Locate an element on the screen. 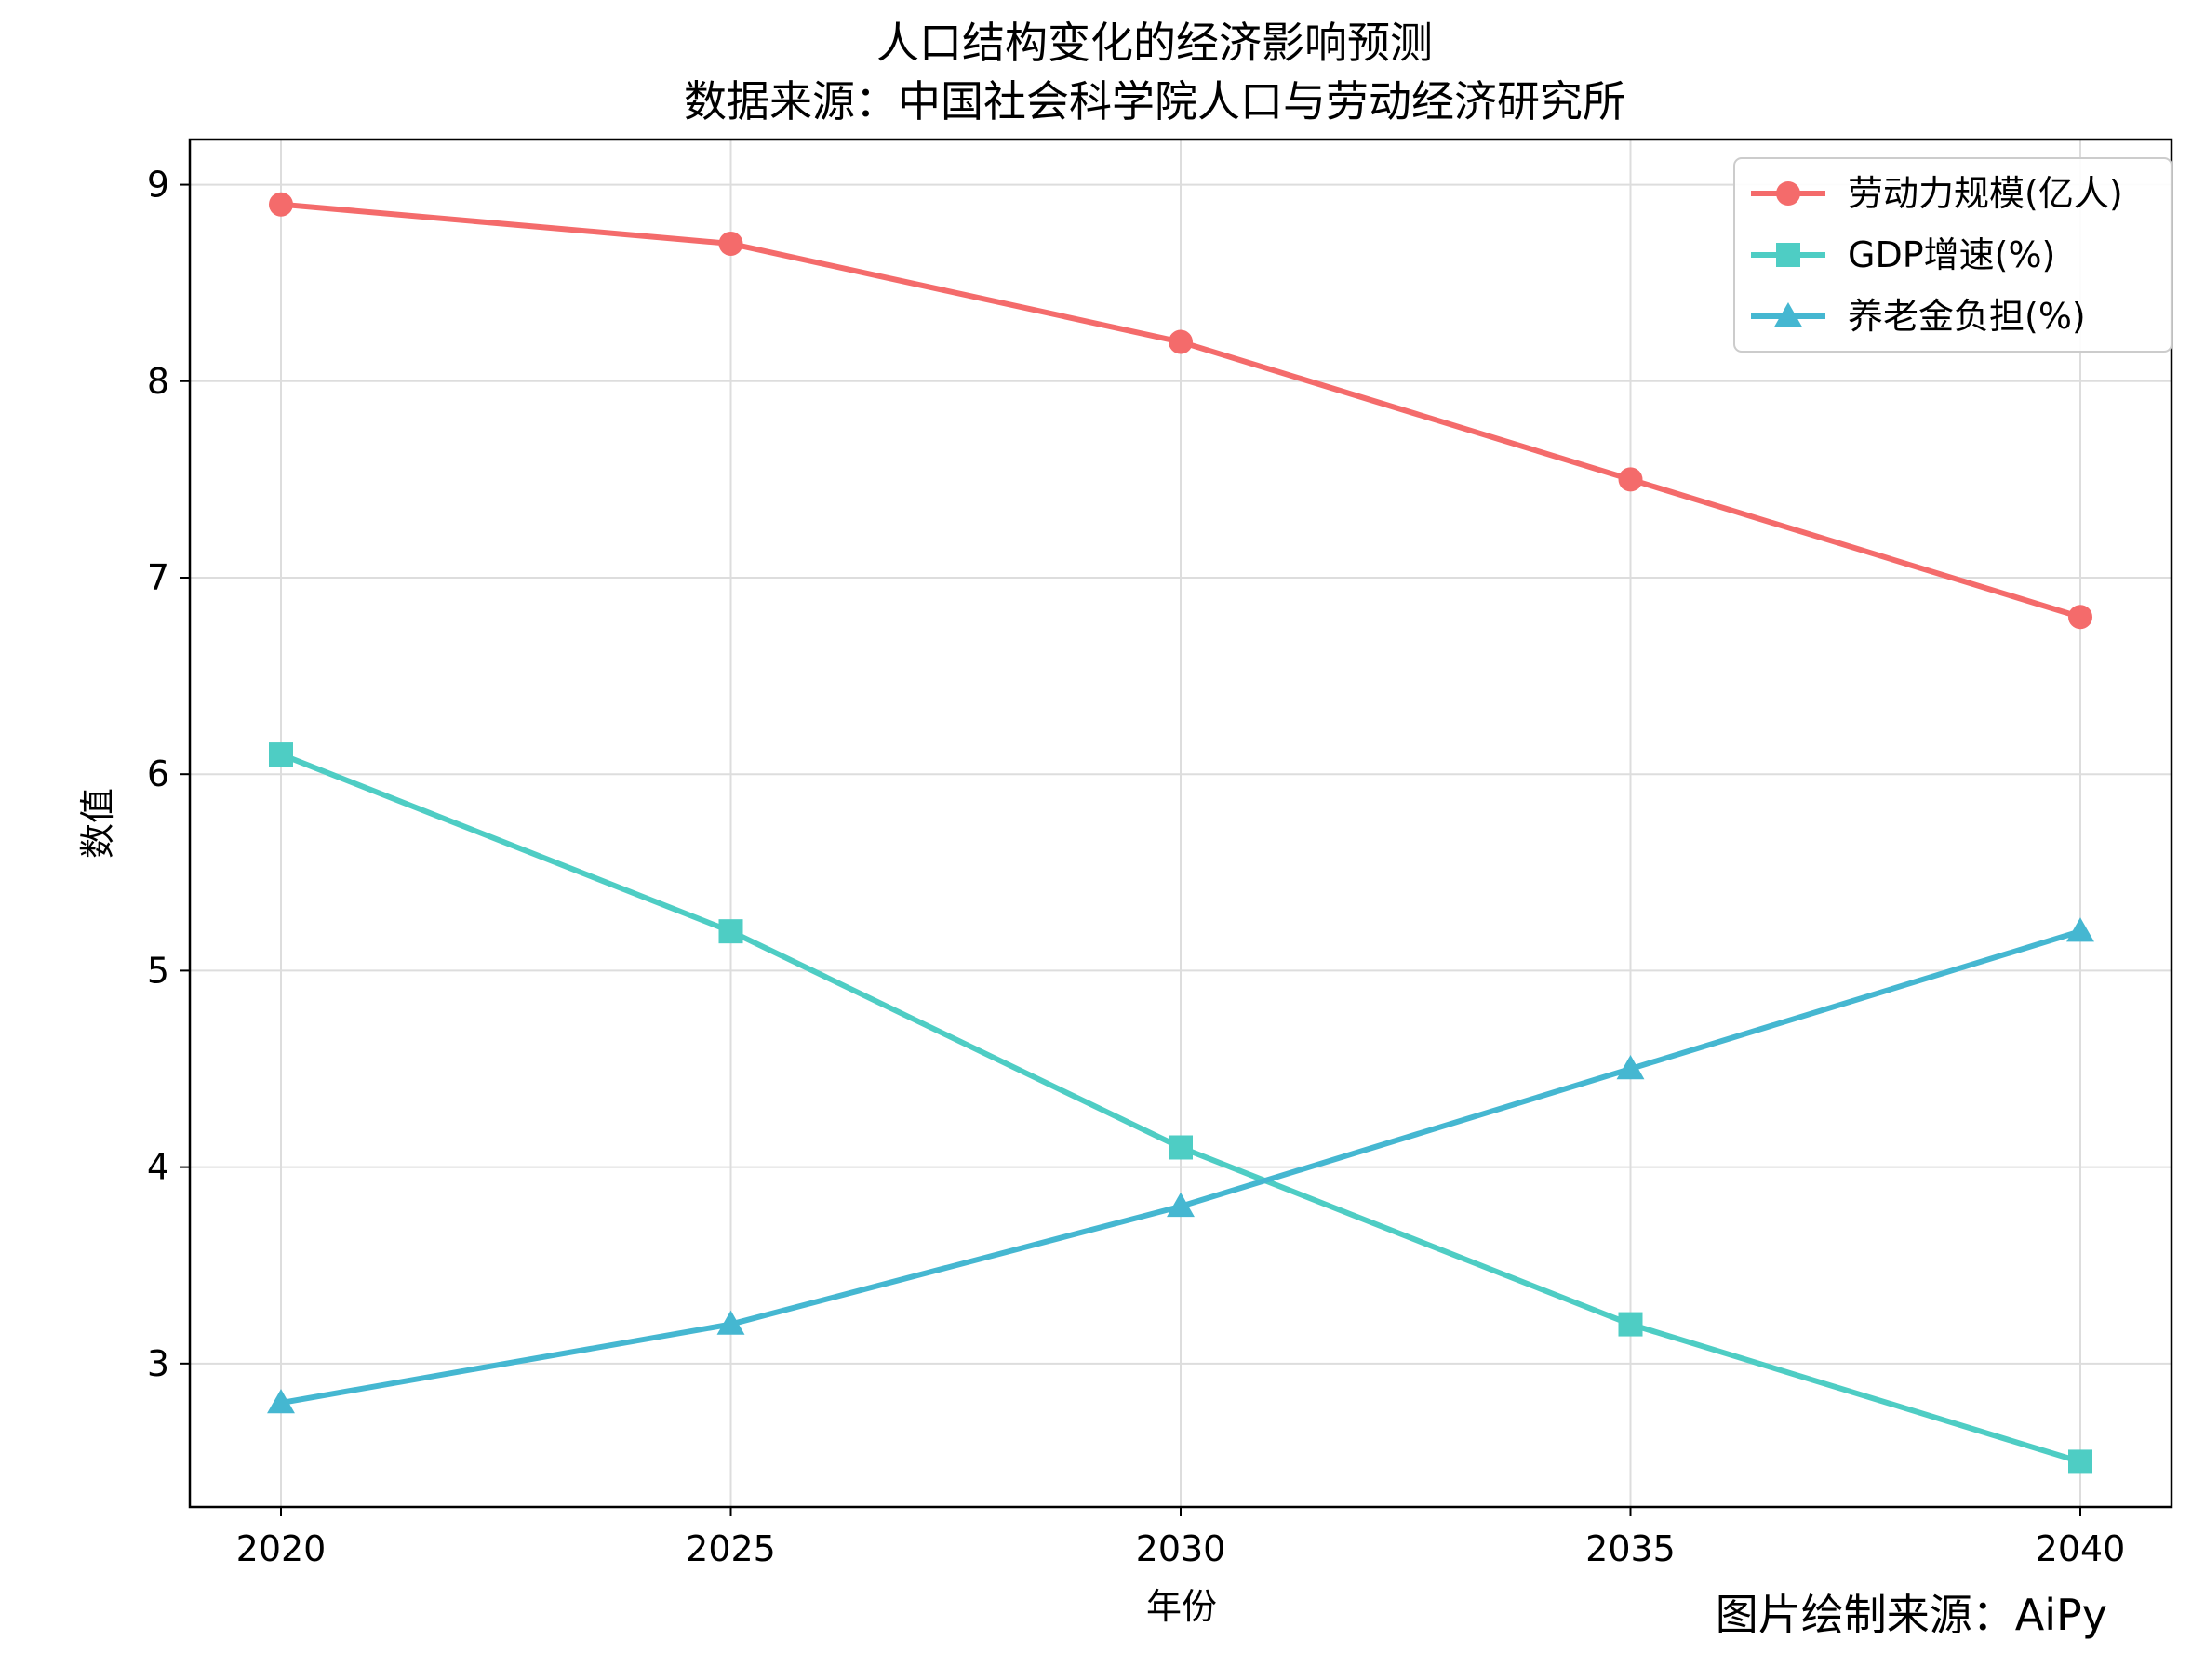  legend-label: 养老金负担(%) is located at coordinates (1967, 316).